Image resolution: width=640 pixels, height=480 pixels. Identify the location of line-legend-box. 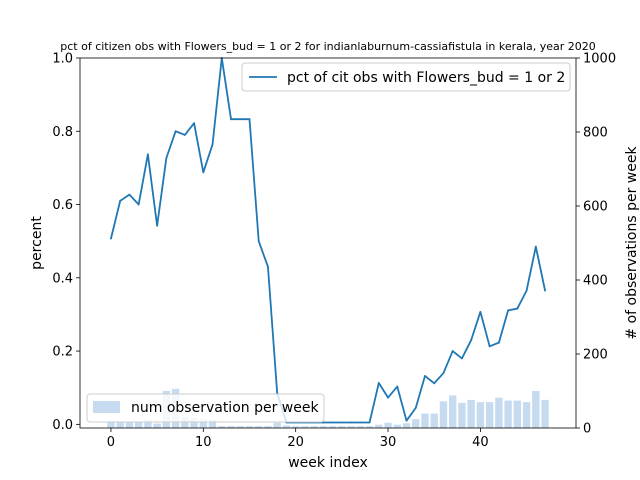
(406, 77).